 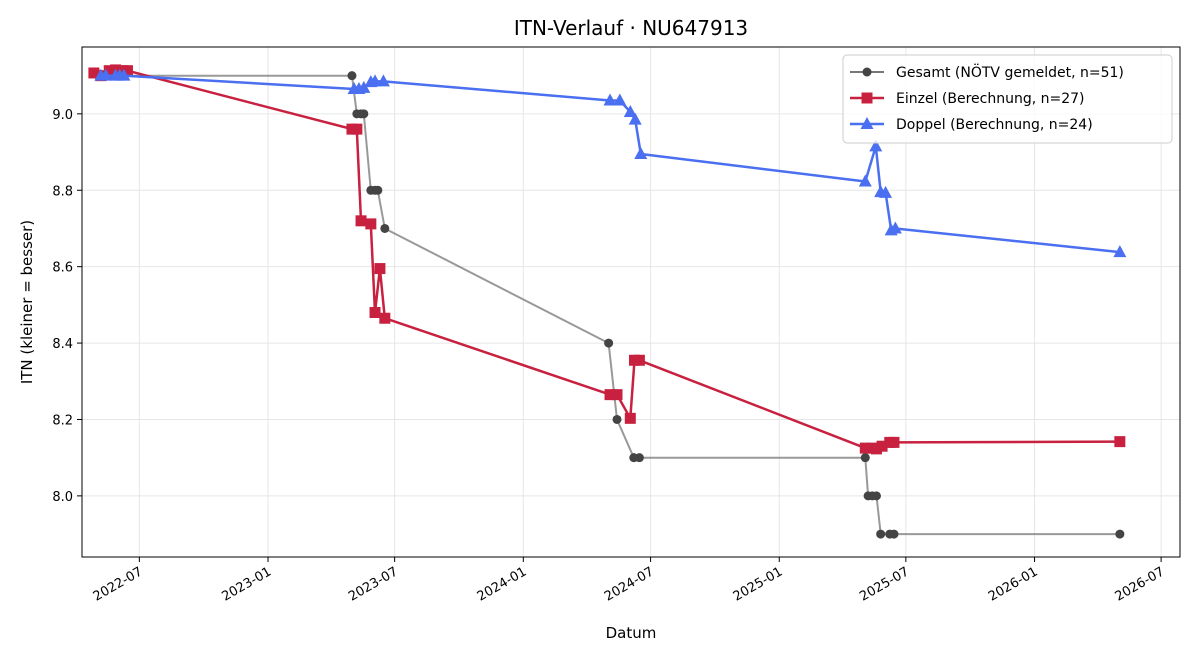 I want to click on x-axis-label: Datum, so click(x=631, y=633).